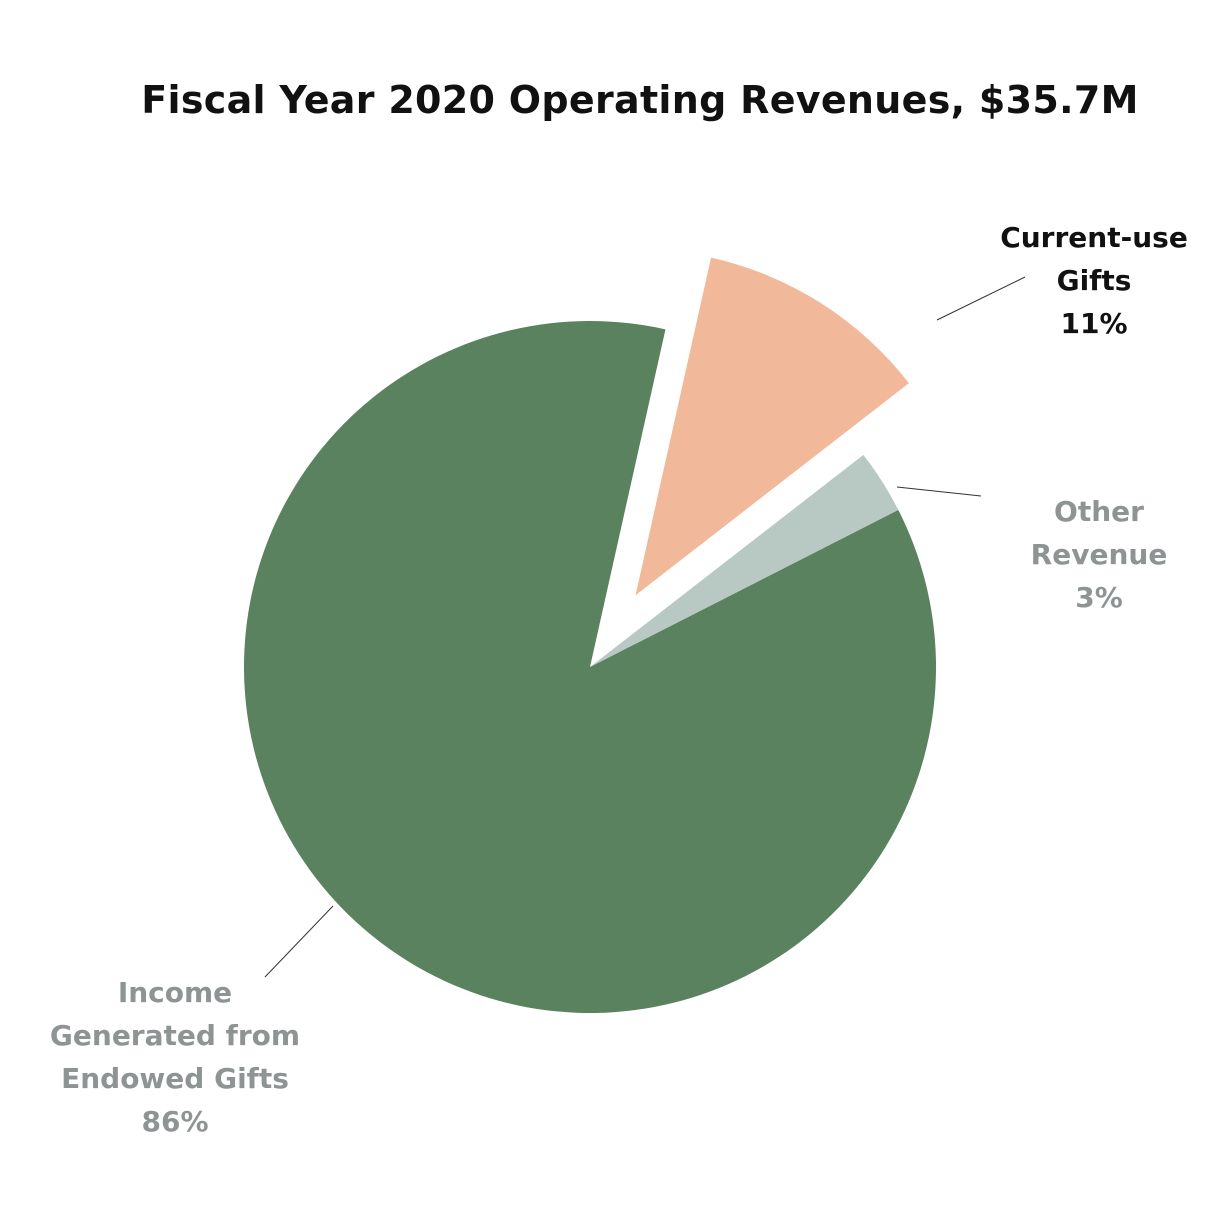 The width and height of the screenshot is (1218, 1217). I want to click on label-line: Revenue, so click(1099, 554).